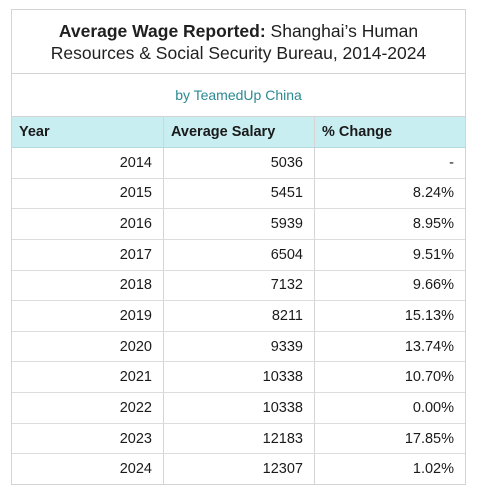 This screenshot has height=500, width=478. I want to click on year-cell: 2021, so click(88, 377).